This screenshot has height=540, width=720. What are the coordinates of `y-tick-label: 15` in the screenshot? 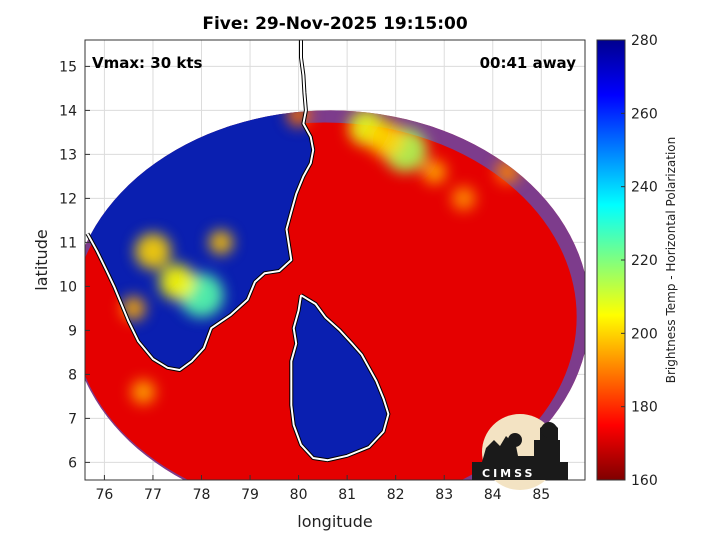 It's located at (68, 67).